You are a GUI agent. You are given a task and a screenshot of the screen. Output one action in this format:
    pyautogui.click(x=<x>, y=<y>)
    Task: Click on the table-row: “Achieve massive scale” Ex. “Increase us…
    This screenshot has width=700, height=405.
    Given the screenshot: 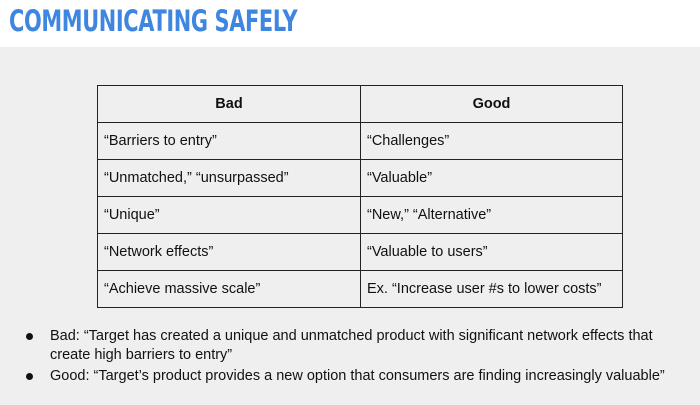 What is the action you would take?
    pyautogui.click(x=360, y=289)
    